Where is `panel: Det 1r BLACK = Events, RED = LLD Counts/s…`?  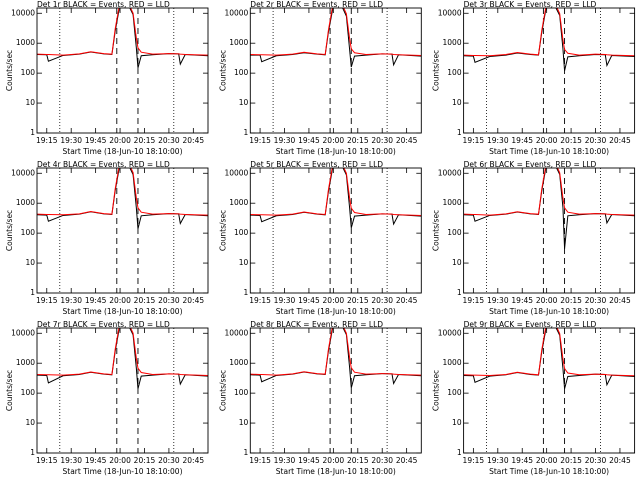
panel: Det 1r BLACK = Events, RED = LLD Counts/s… is located at coordinates (107, 78).